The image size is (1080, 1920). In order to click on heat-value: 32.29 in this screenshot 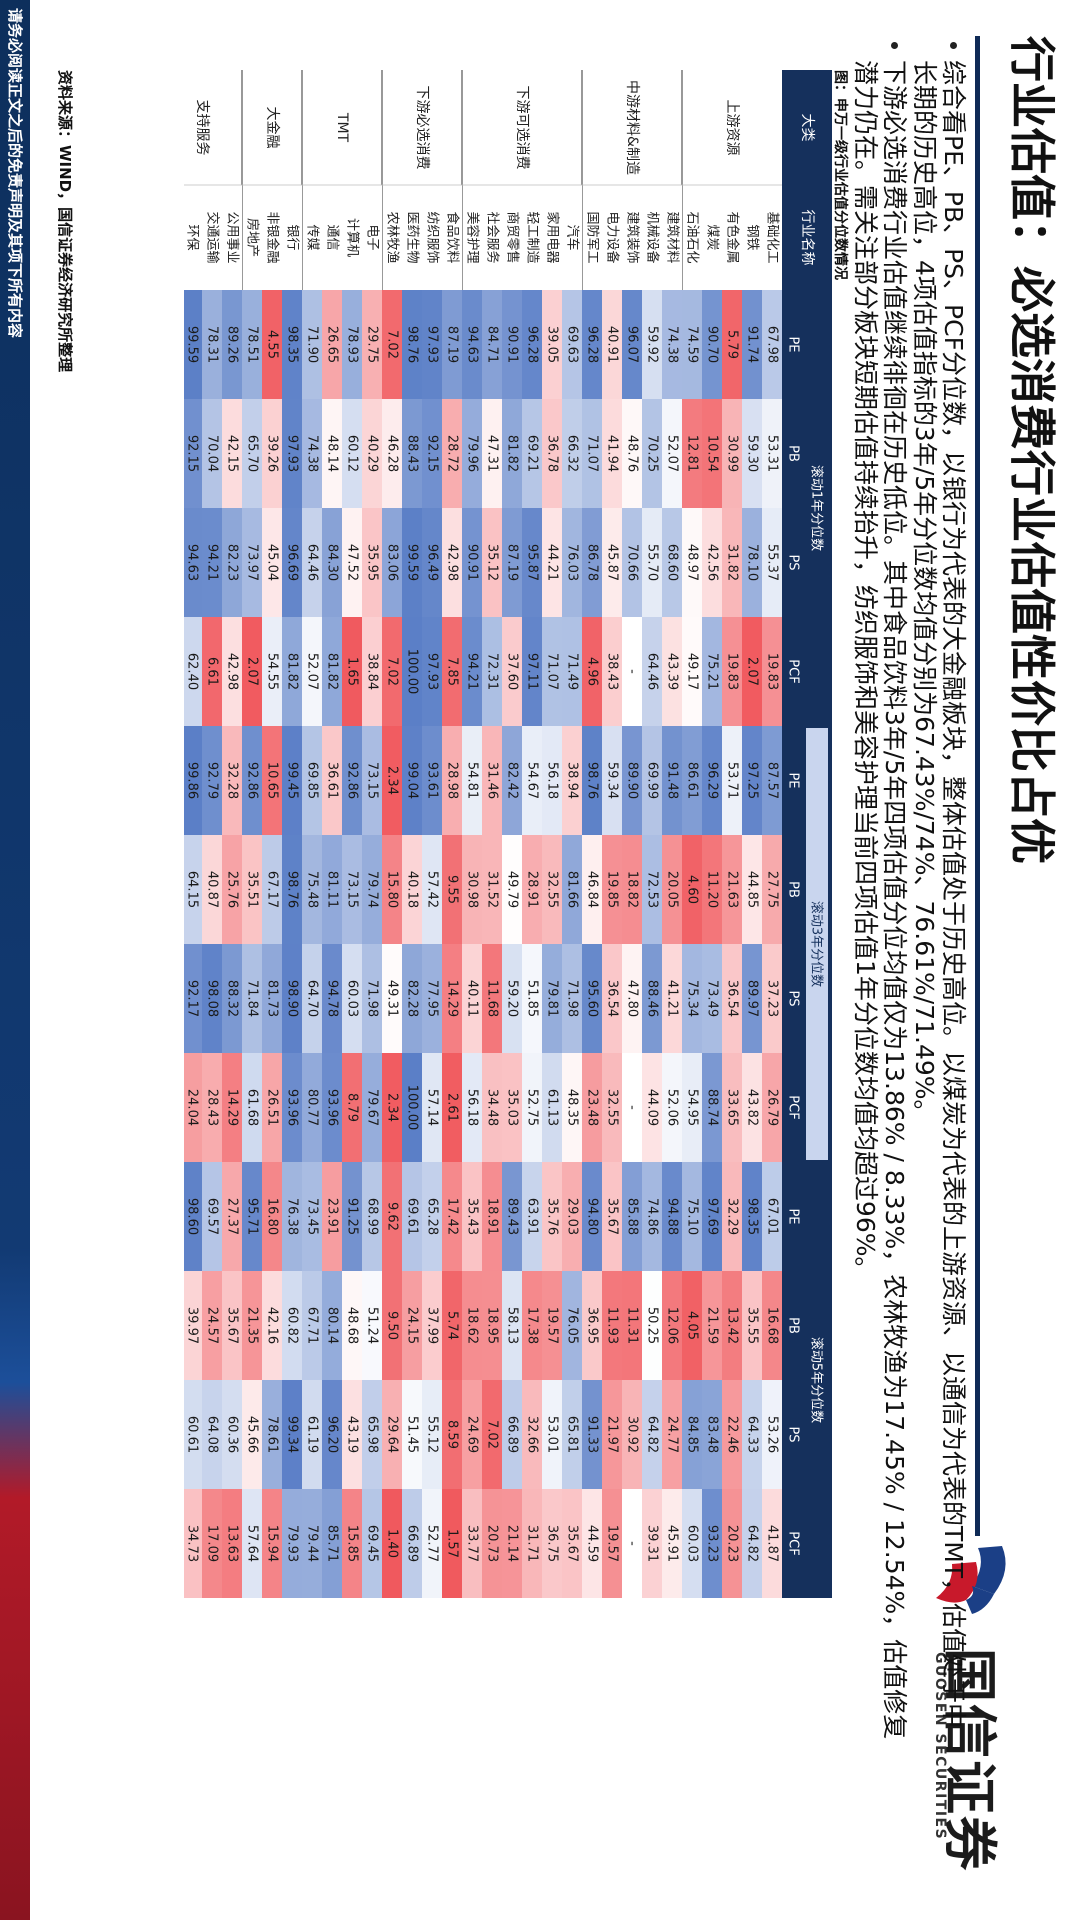, I will do `click(732, 1216)`.